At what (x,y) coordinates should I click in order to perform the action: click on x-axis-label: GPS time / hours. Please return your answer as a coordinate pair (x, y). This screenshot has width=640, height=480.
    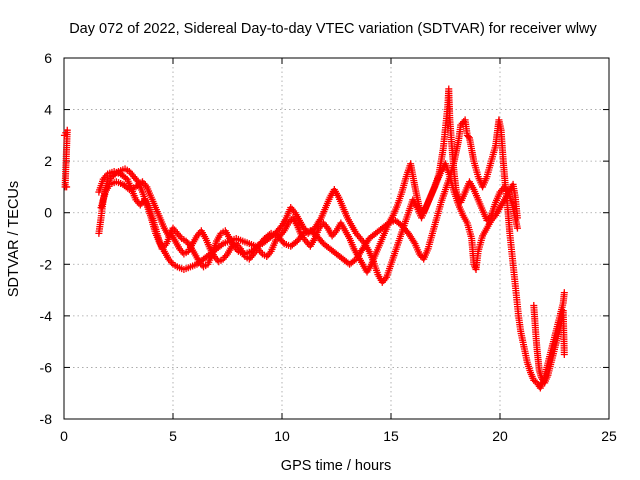
    Looking at the image, I should click on (336, 466).